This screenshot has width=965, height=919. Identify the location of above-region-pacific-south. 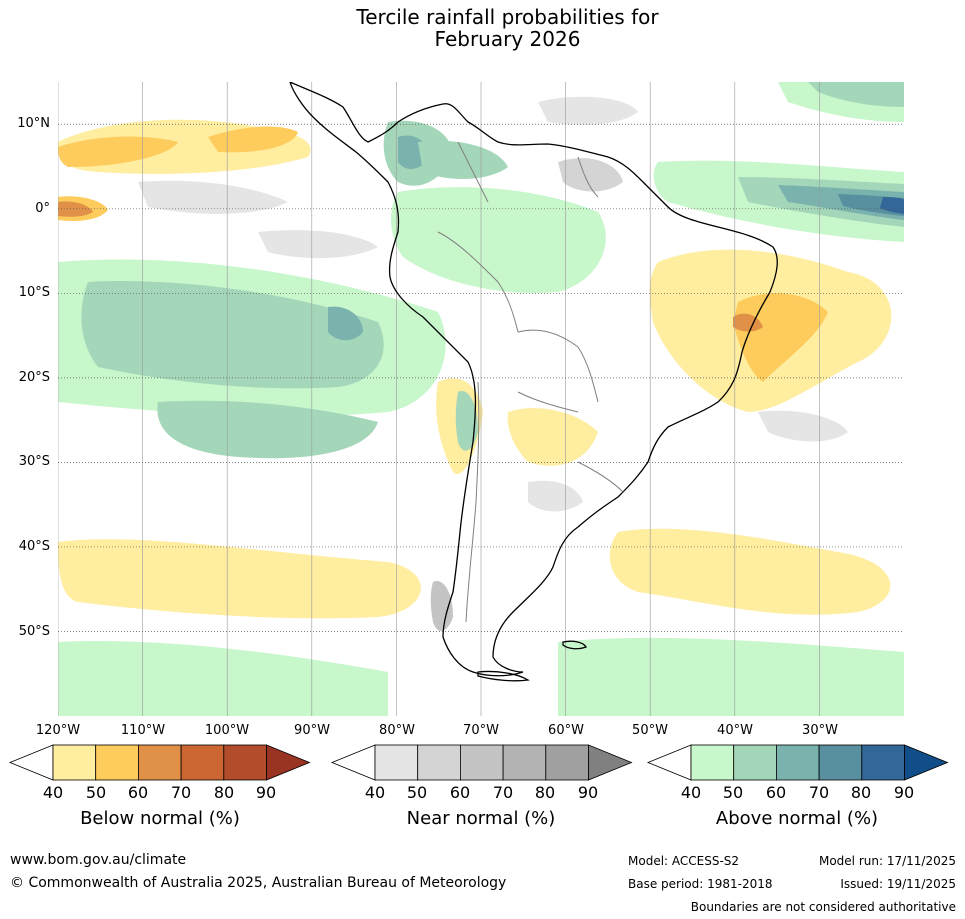
(267, 429).